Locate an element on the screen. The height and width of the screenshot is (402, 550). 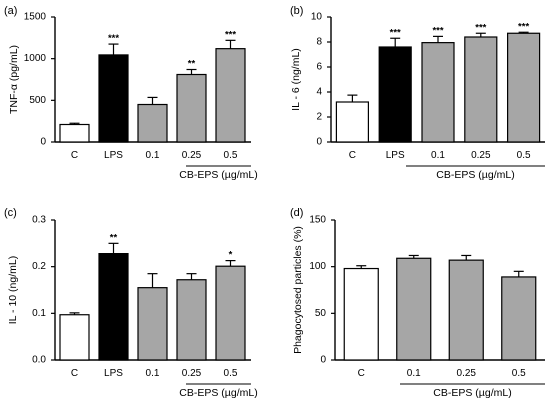
y-tick-label: 6 is located at coordinates (319, 67).